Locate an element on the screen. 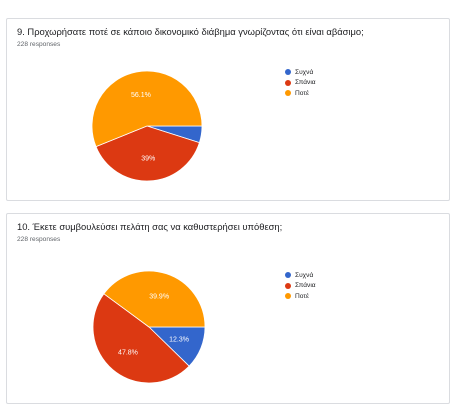 The width and height of the screenshot is (461, 409). pie-slice-label: 56.1% is located at coordinates (141, 95).